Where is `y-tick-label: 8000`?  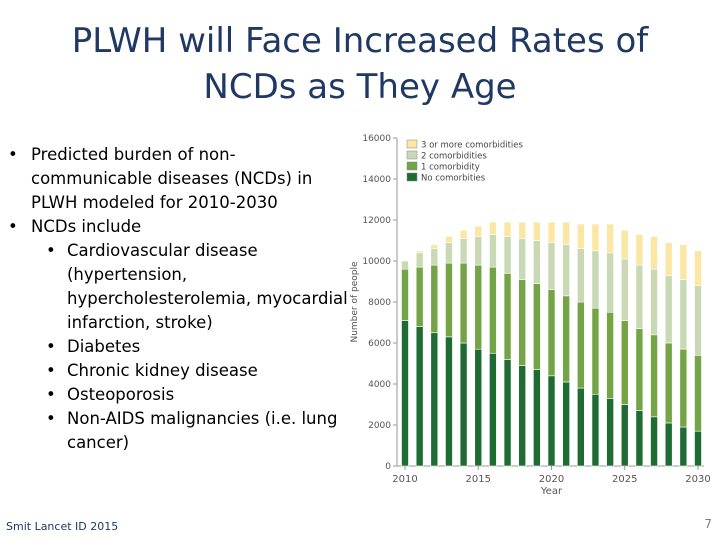 y-tick-label: 8000 is located at coordinates (379, 303).